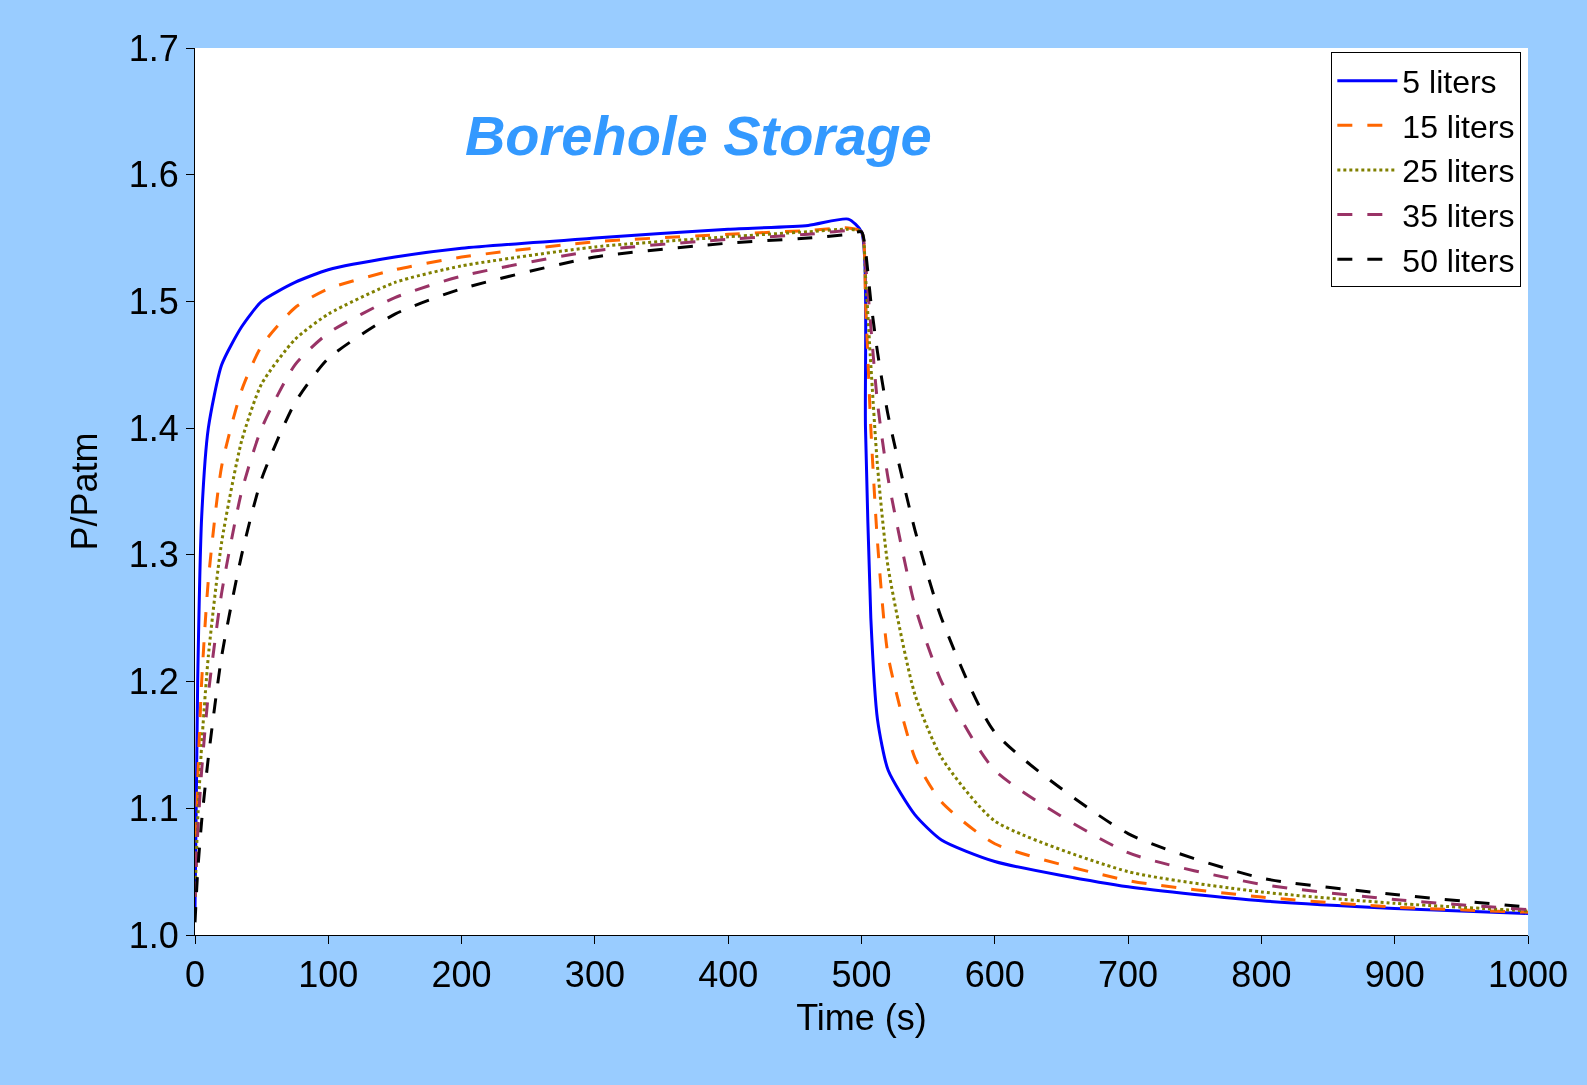 This screenshot has height=1085, width=1587. Describe the element at coordinates (153, 808) in the screenshot. I see `y-tick-label: 1.1` at that location.